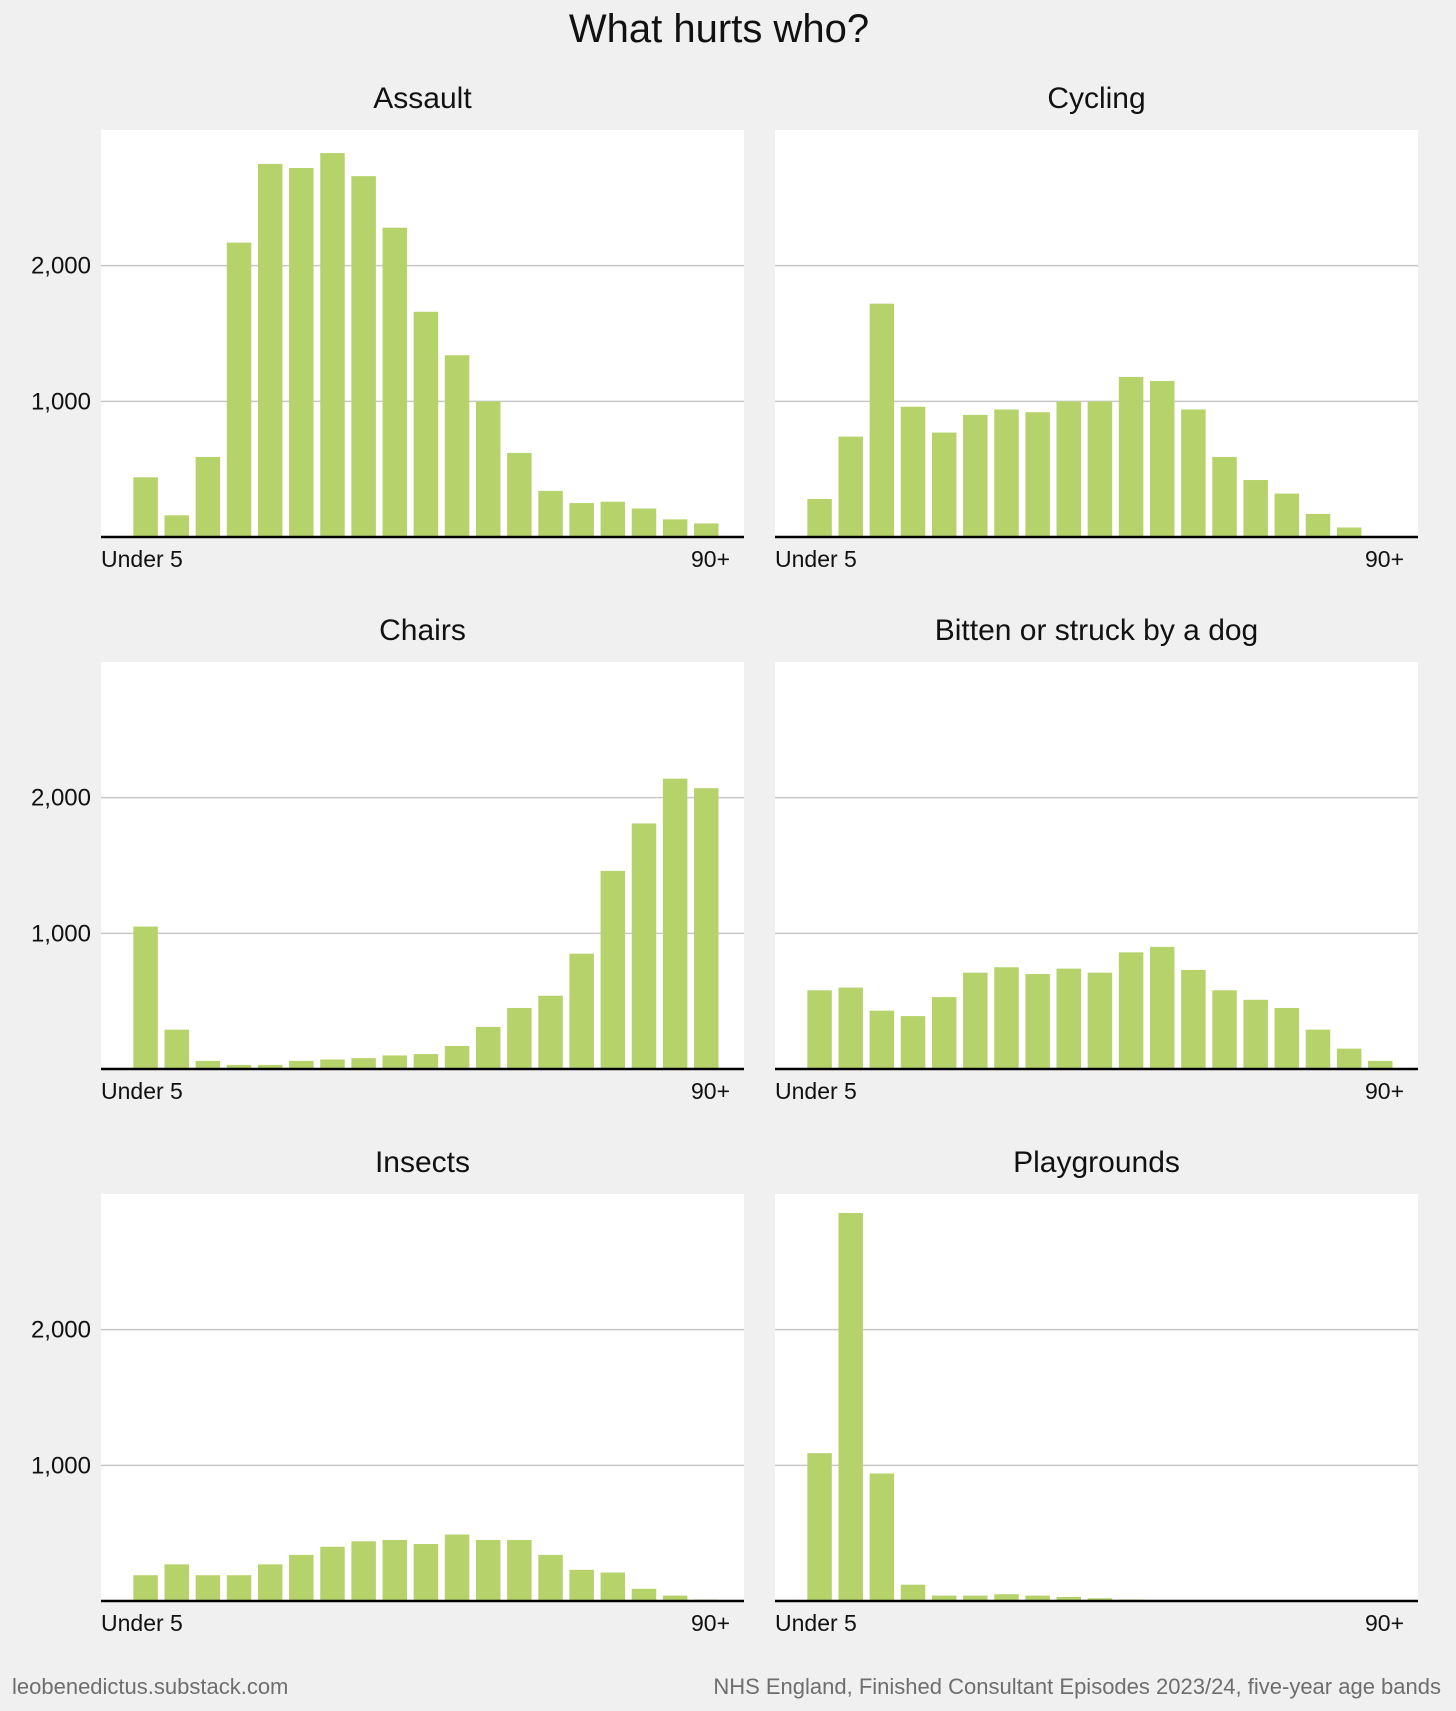 The width and height of the screenshot is (1456, 1711). I want to click on footer-credit: leobenedictus.substack.com, so click(150, 1686).